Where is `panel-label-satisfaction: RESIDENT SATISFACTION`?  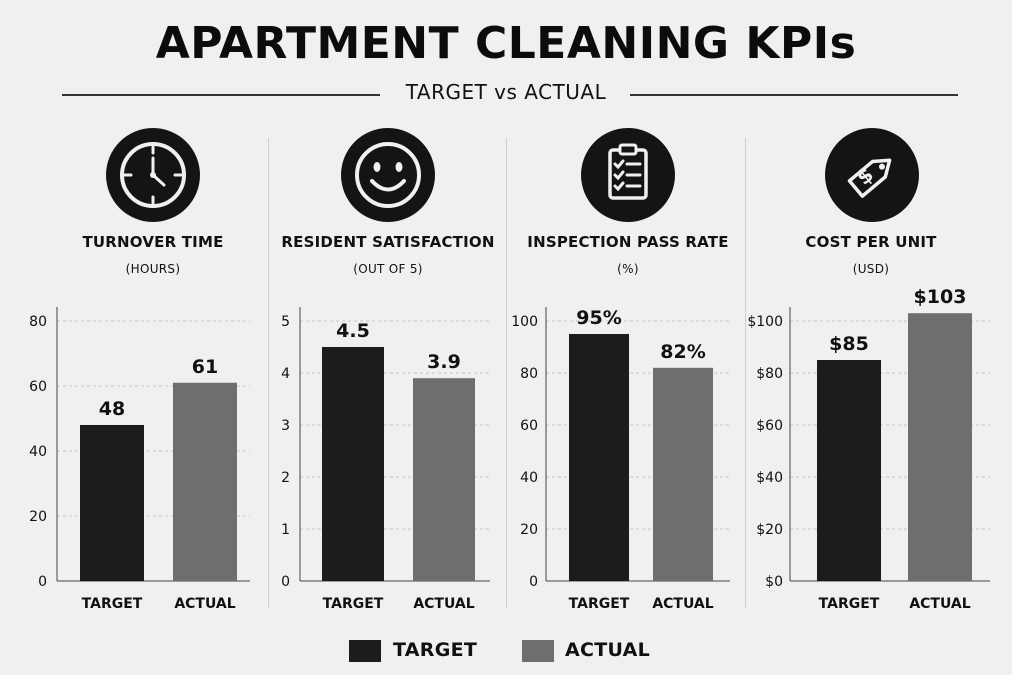
panel-label-satisfaction: RESIDENT SATISFACTION is located at coordinates (388, 242).